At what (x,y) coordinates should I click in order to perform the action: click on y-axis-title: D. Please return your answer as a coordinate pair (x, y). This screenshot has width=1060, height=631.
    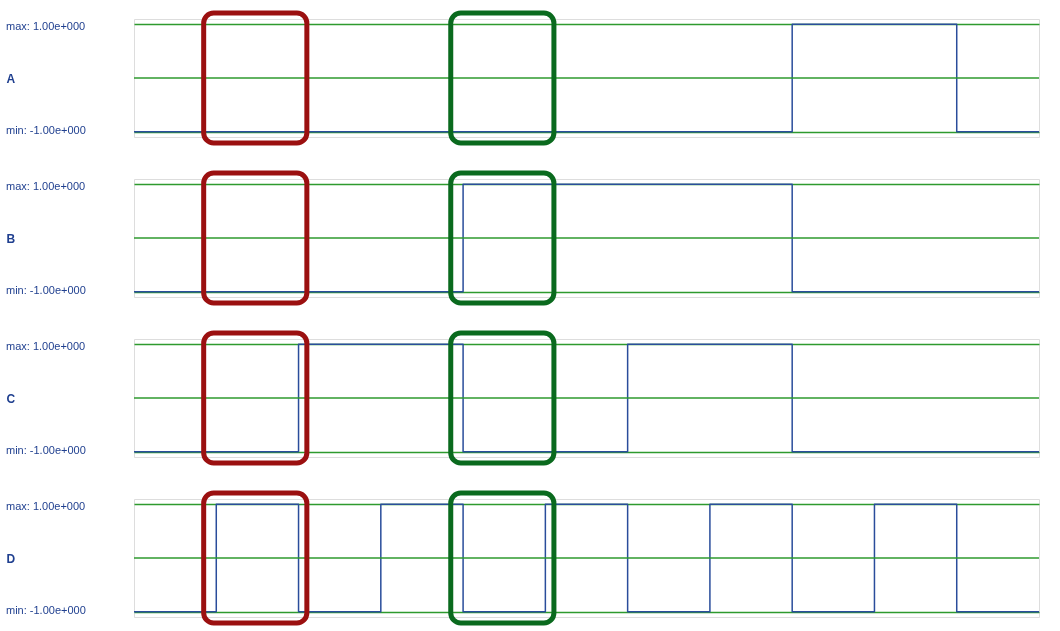
    Looking at the image, I should click on (11, 558).